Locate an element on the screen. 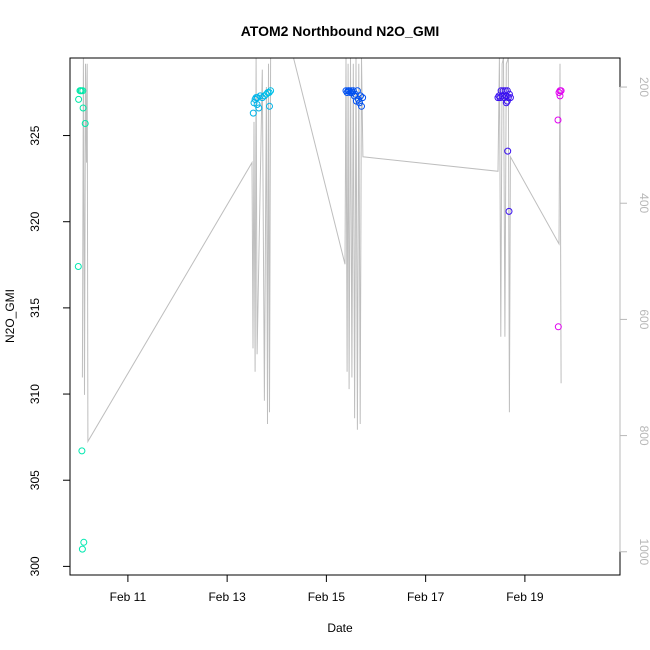 Image resolution: width=650 pixels, height=650 pixels. y2-axis: 200 400 600 800 1000 is located at coordinates (634, 321).